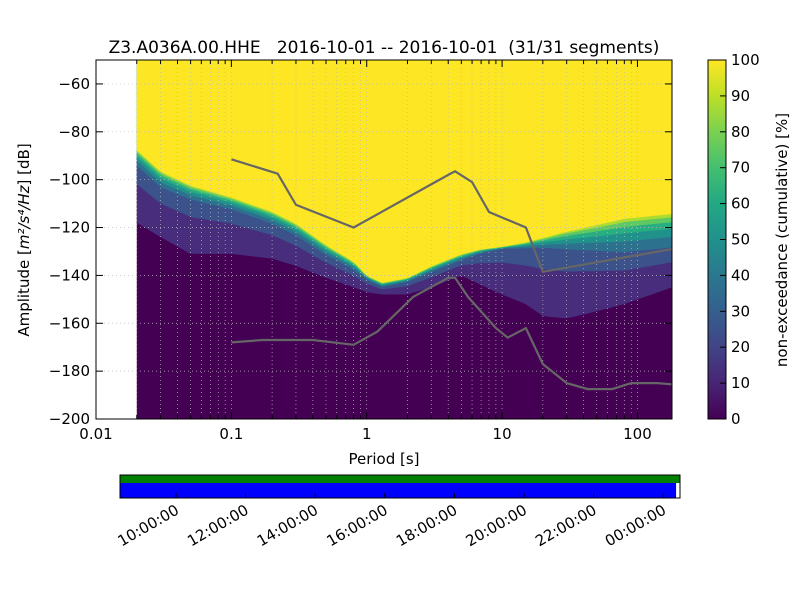 Image resolution: width=800 pixels, height=600 pixels. Describe the element at coordinates (740, 311) in the screenshot. I see `colorbar-tick-label: 30` at that location.